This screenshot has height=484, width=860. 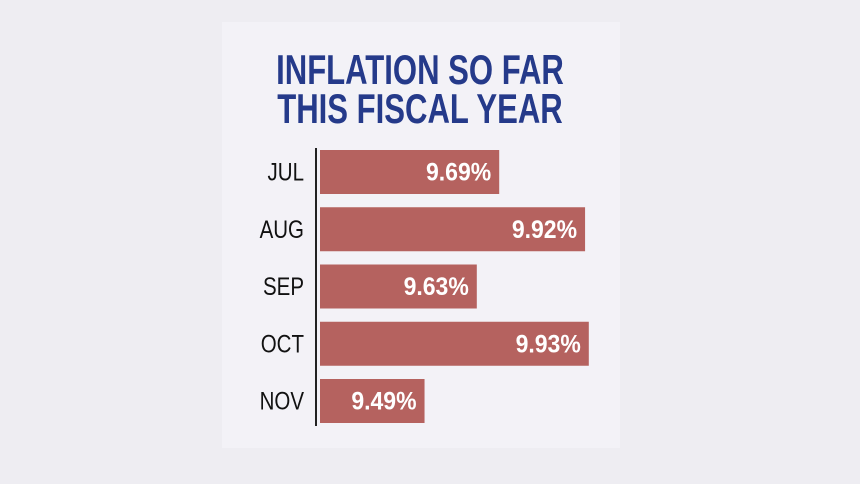 I want to click on category-label: JUL, so click(x=286, y=172).